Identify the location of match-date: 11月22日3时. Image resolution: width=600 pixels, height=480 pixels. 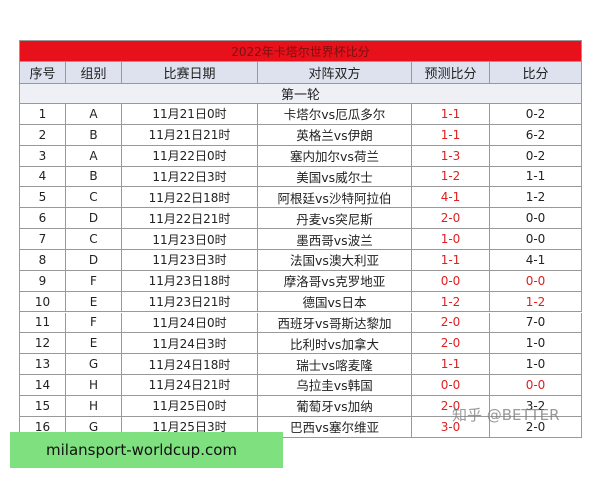
(190, 177).